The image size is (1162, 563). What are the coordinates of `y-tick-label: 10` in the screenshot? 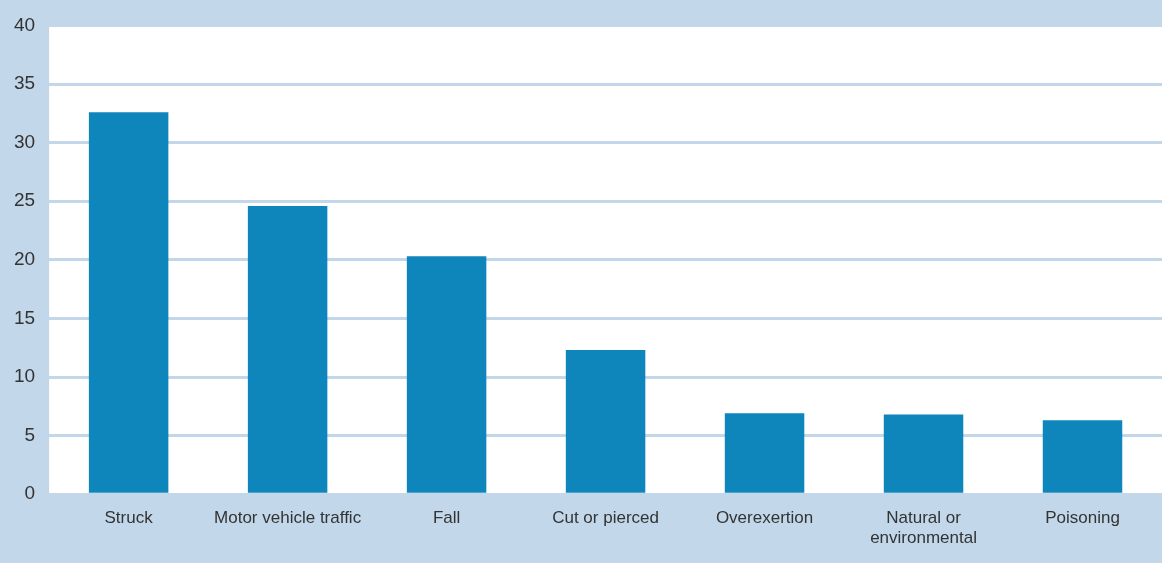 It's located at (24, 376).